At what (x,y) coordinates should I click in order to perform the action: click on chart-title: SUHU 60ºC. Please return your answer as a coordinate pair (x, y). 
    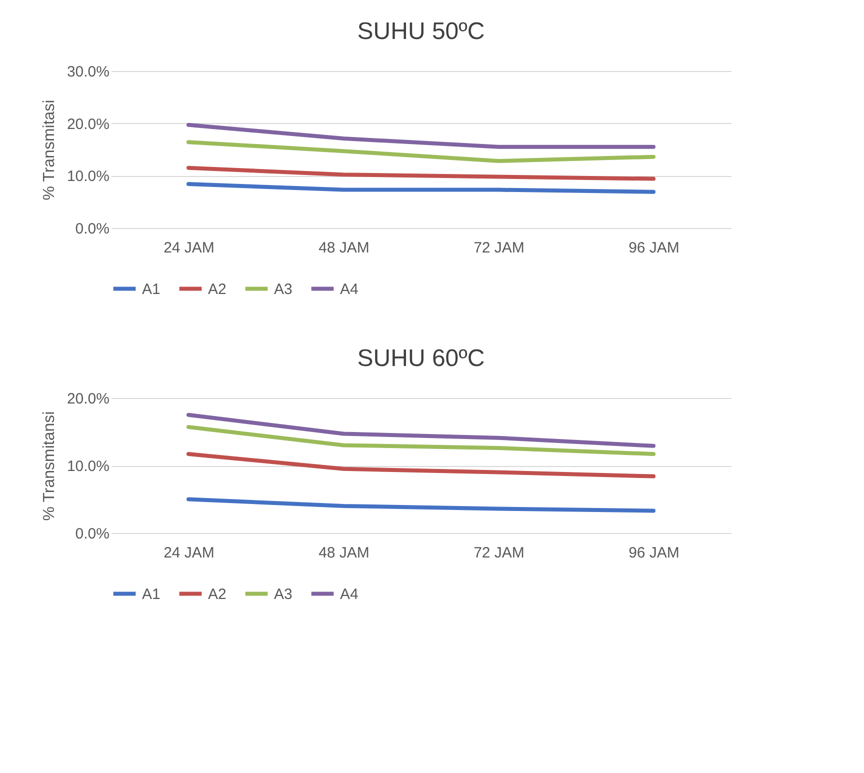
    Looking at the image, I should click on (421, 358).